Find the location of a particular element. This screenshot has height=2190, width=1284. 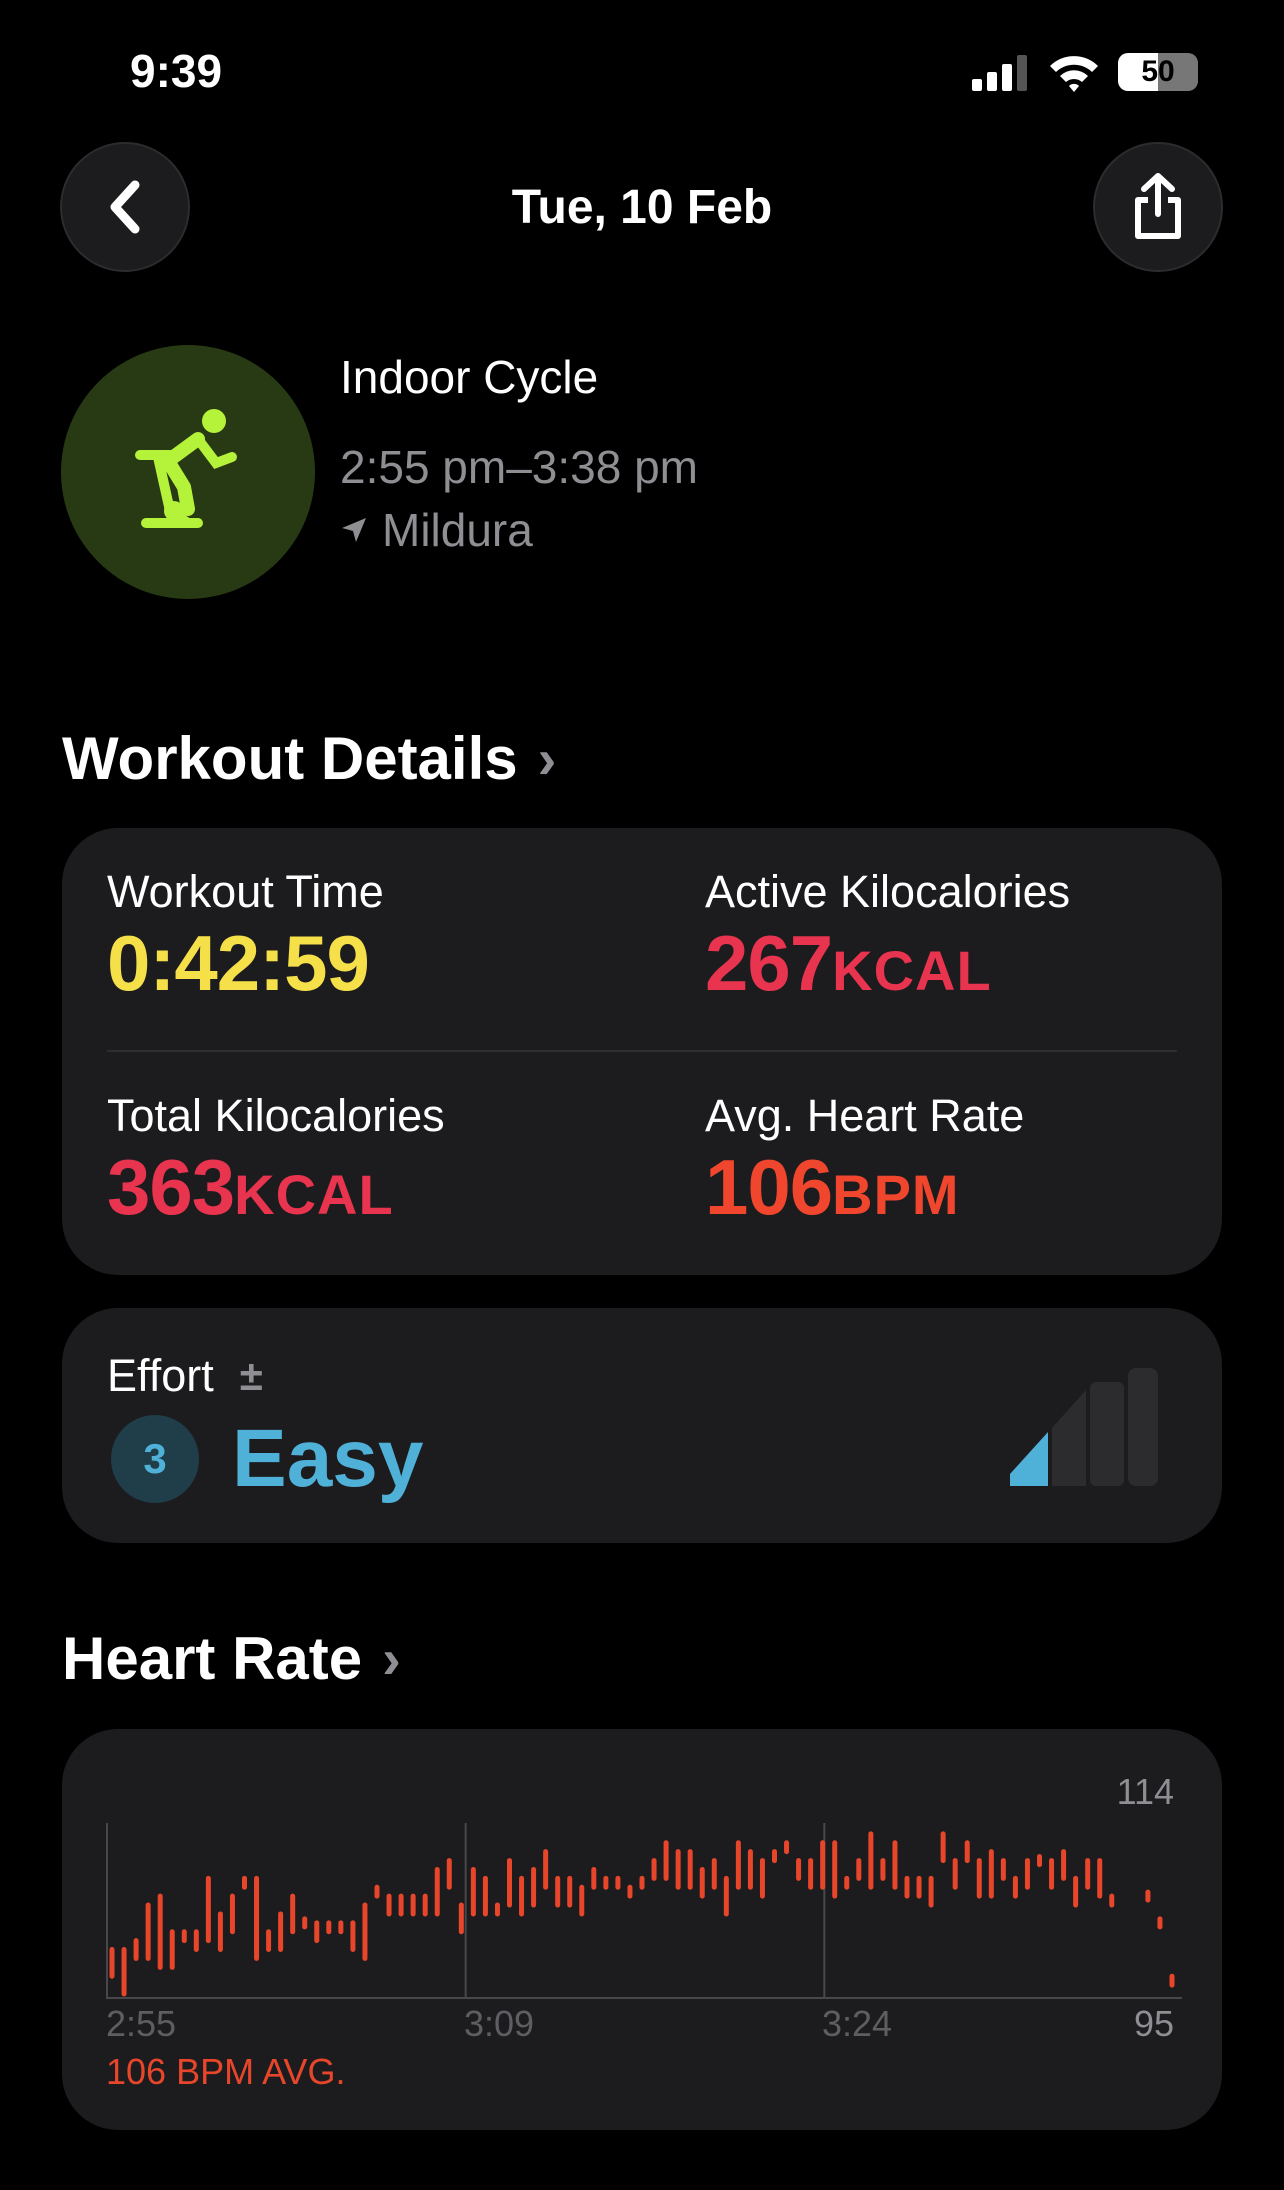

workout-time-range: 2:55 pm–3:38 pm is located at coordinates (519, 467).